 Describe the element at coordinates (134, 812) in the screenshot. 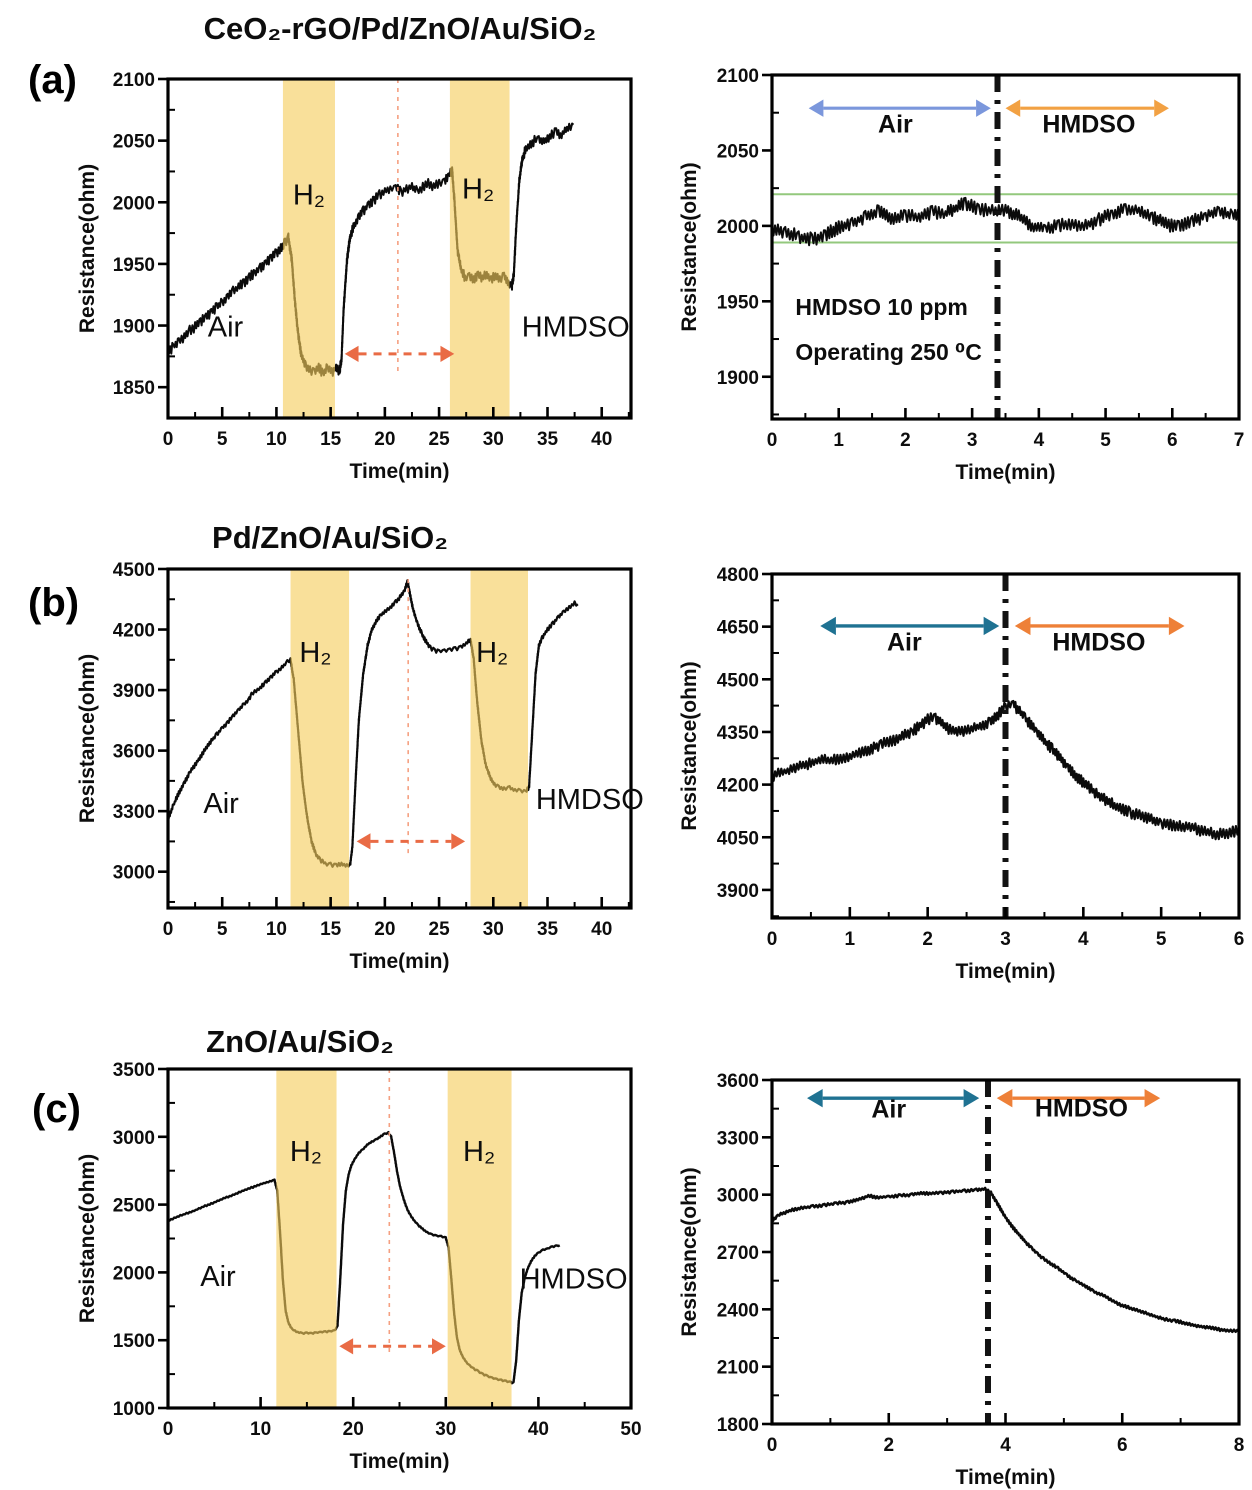

I see `y-tick-label: 3300` at that location.